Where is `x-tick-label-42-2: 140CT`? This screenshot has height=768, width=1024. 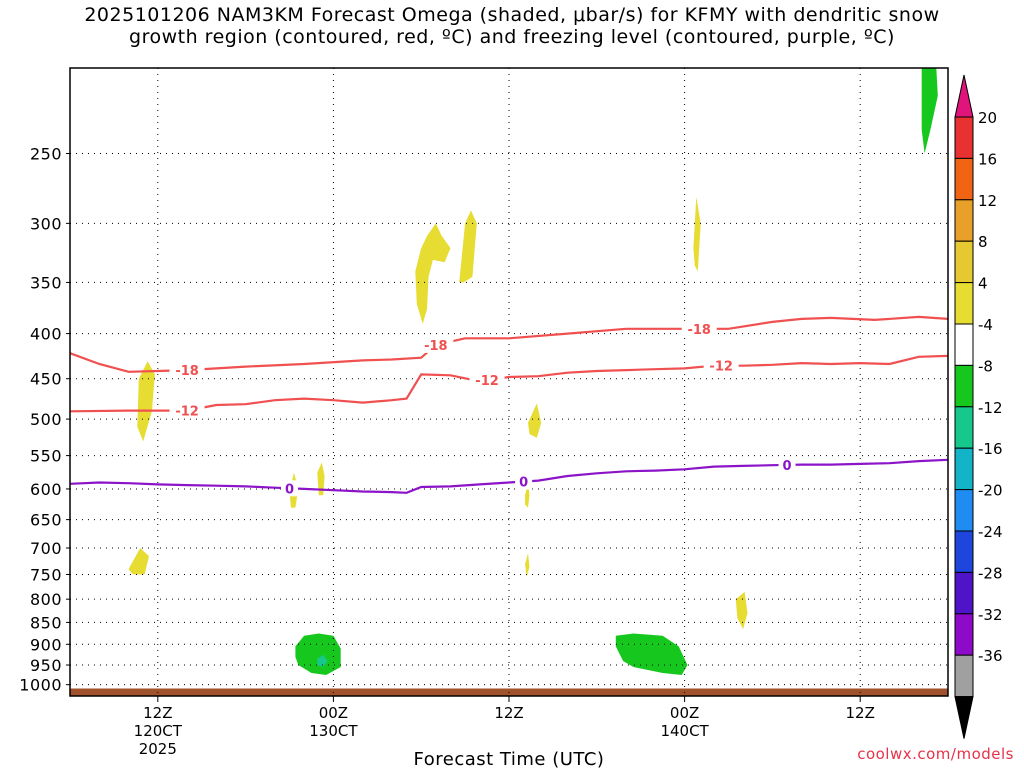
x-tick-label-42-2: 140CT is located at coordinates (684, 731).